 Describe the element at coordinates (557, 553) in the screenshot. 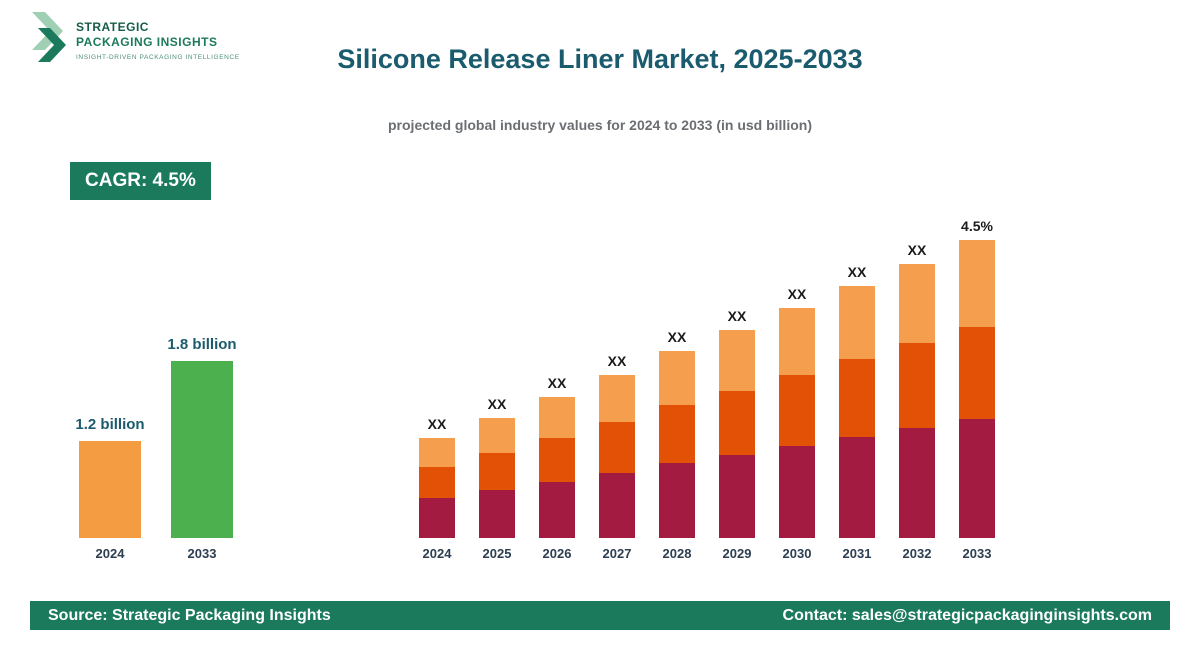

I see `stacked-axis-label-2026: 2026` at that location.